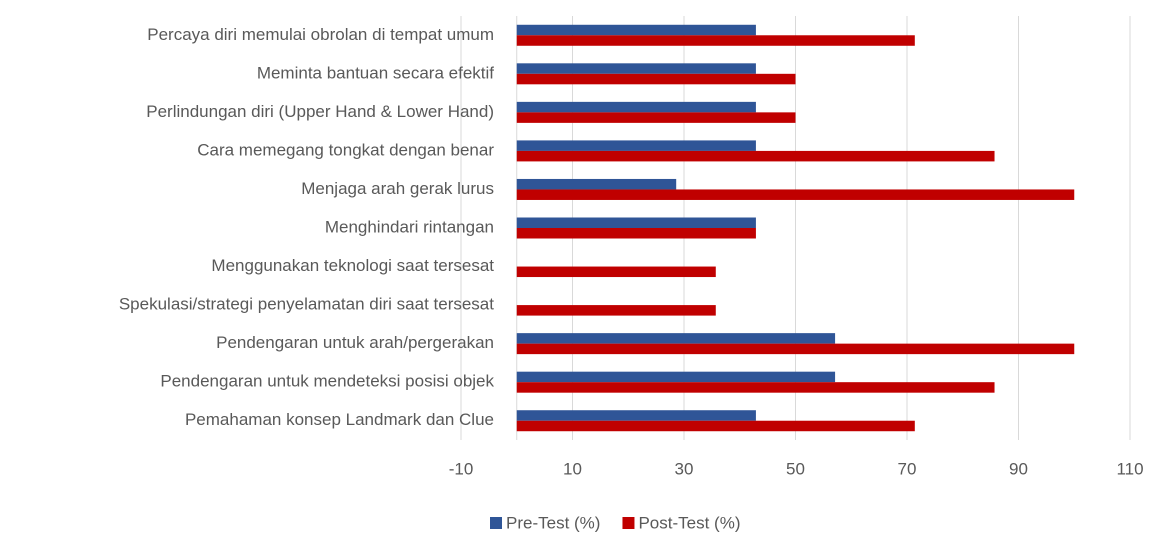 This screenshot has height=538, width=1151. What do you see at coordinates (409, 226) in the screenshot?
I see `y-tick-label: Menghindari rintangan` at bounding box center [409, 226].